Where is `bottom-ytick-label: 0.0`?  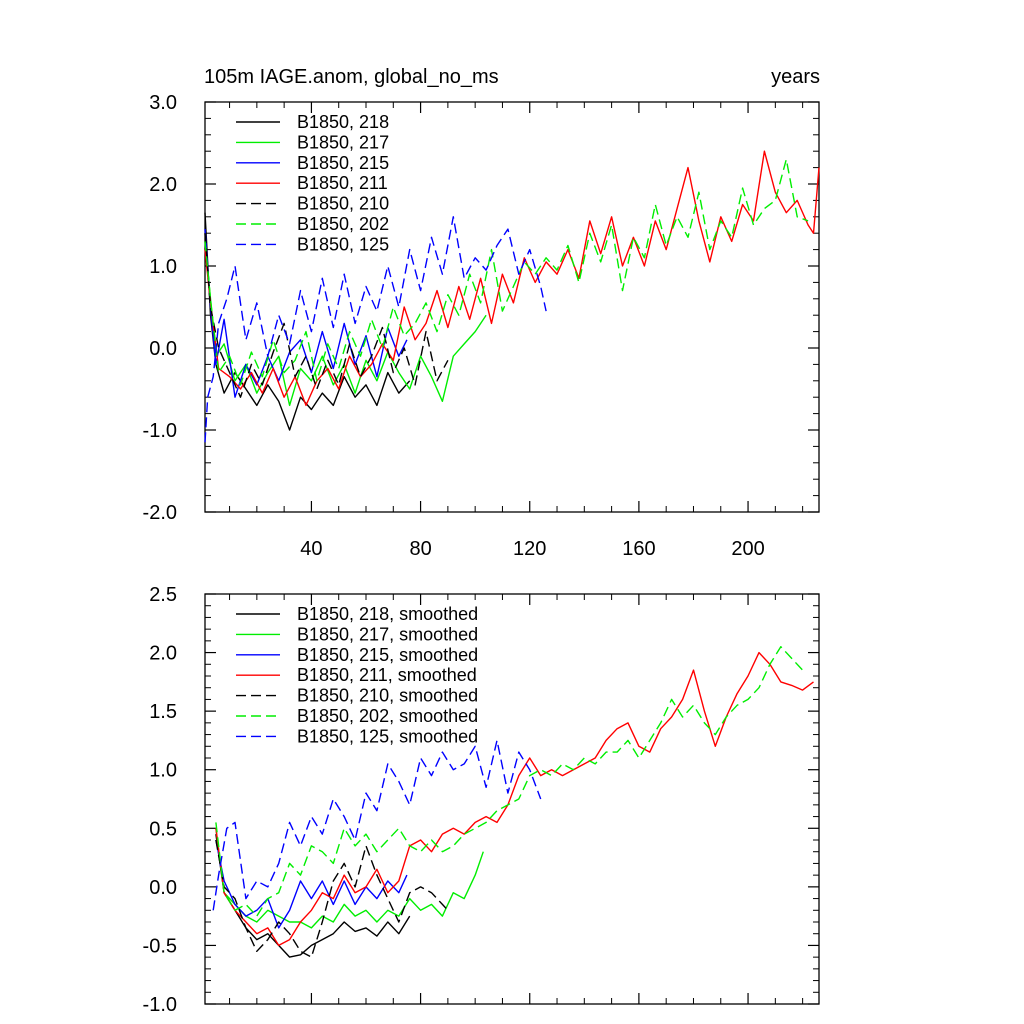 bottom-ytick-label: 0.0 is located at coordinates (163, 888).